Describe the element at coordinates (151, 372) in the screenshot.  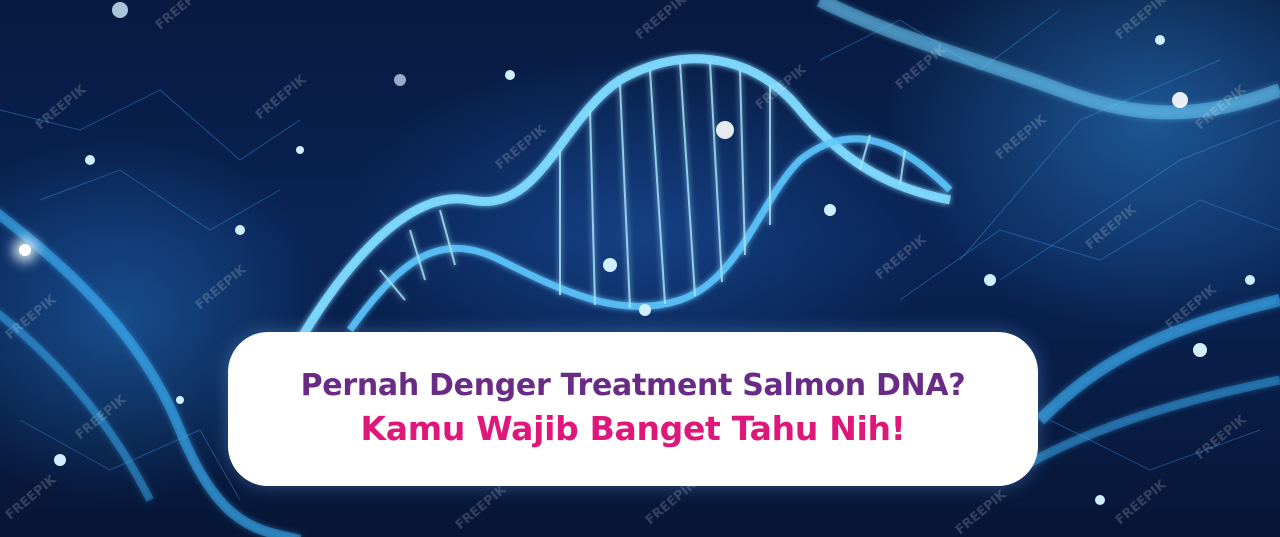
I see `dna-helix-left` at that location.